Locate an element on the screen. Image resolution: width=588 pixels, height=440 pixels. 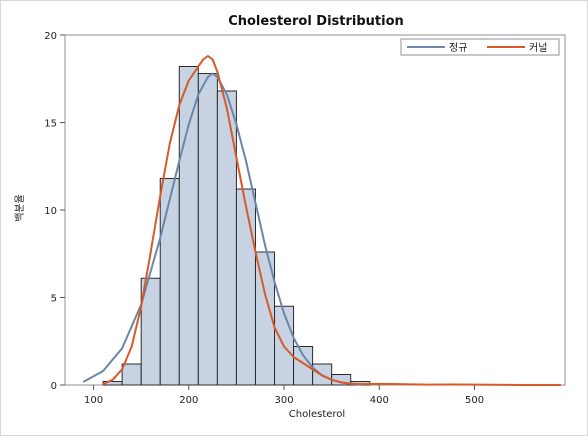
legend-box is located at coordinates (480, 47).